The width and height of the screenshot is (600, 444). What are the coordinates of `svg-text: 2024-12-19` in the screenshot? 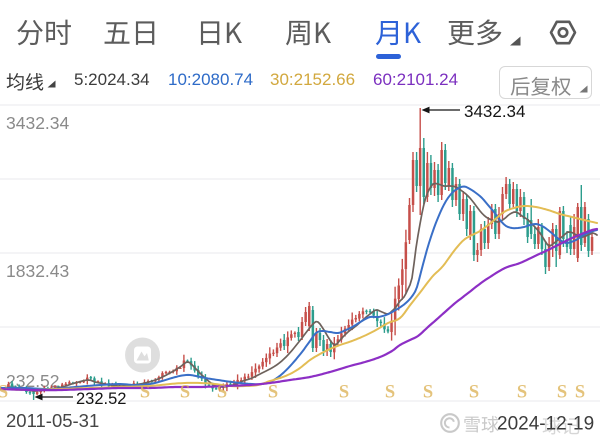 It's located at (545, 424).